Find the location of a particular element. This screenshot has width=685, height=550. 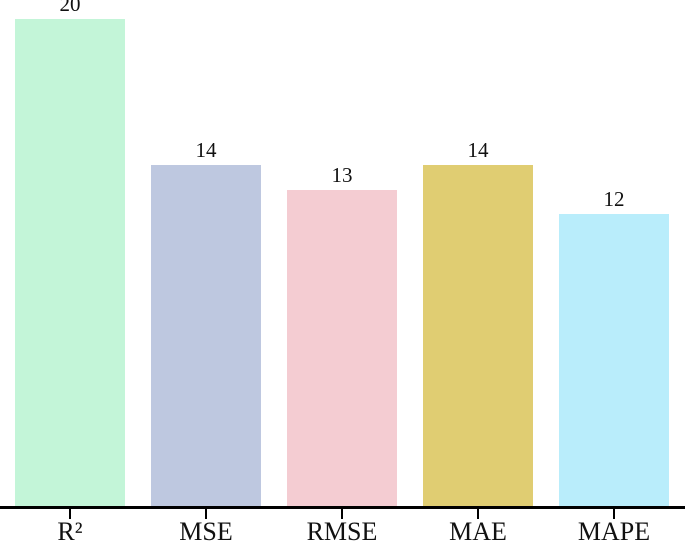

bar-mape: 12 is located at coordinates (614, 347).